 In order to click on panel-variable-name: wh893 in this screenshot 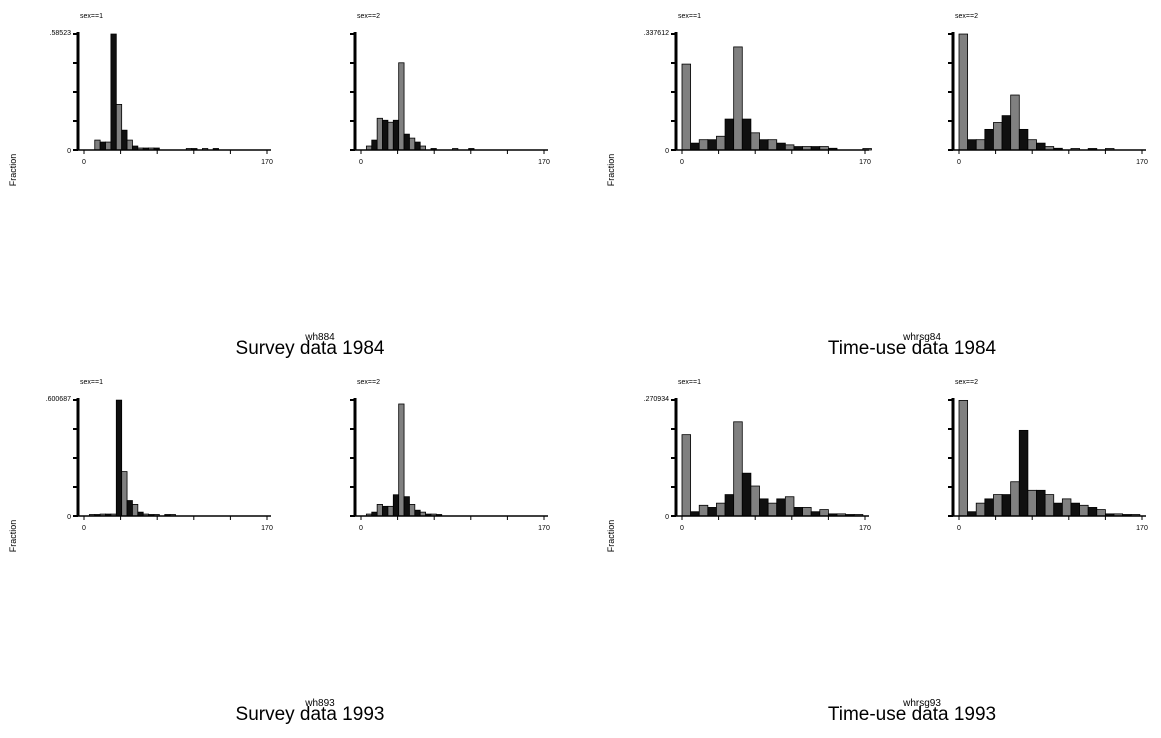, I will do `click(320, 703)`.